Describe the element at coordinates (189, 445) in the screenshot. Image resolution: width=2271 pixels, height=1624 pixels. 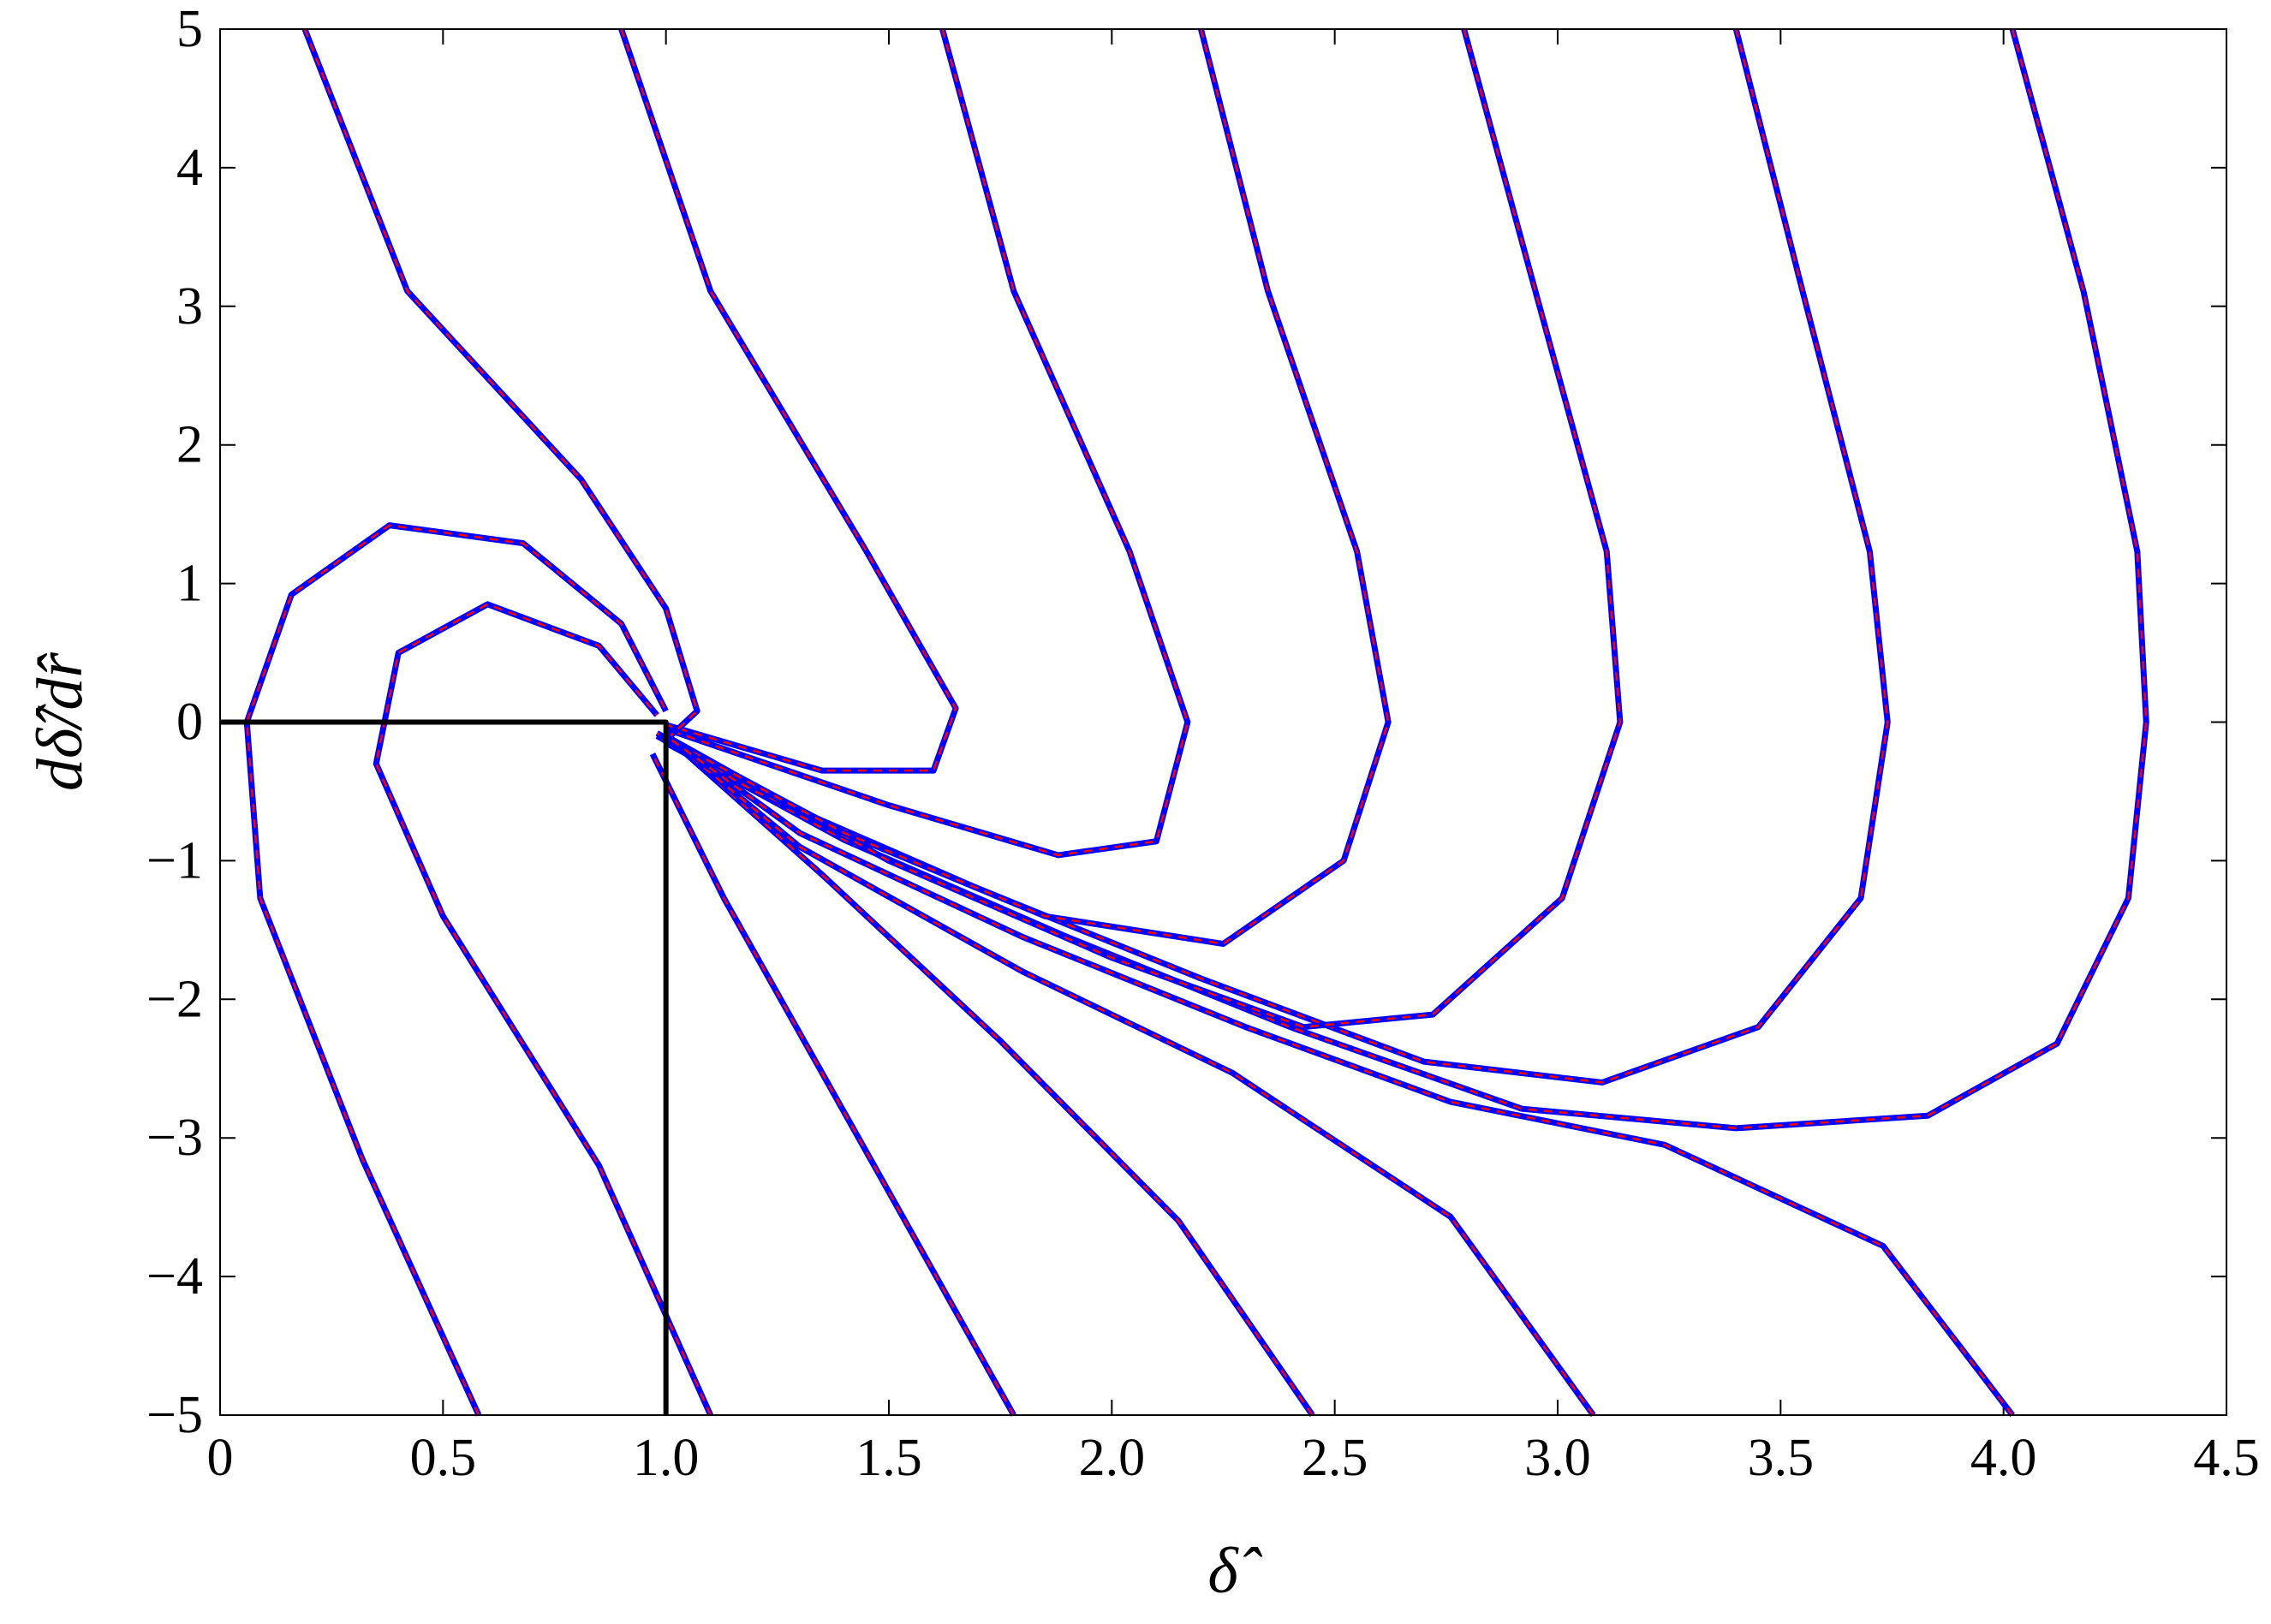
I see `y-tick-label: 2` at that location.